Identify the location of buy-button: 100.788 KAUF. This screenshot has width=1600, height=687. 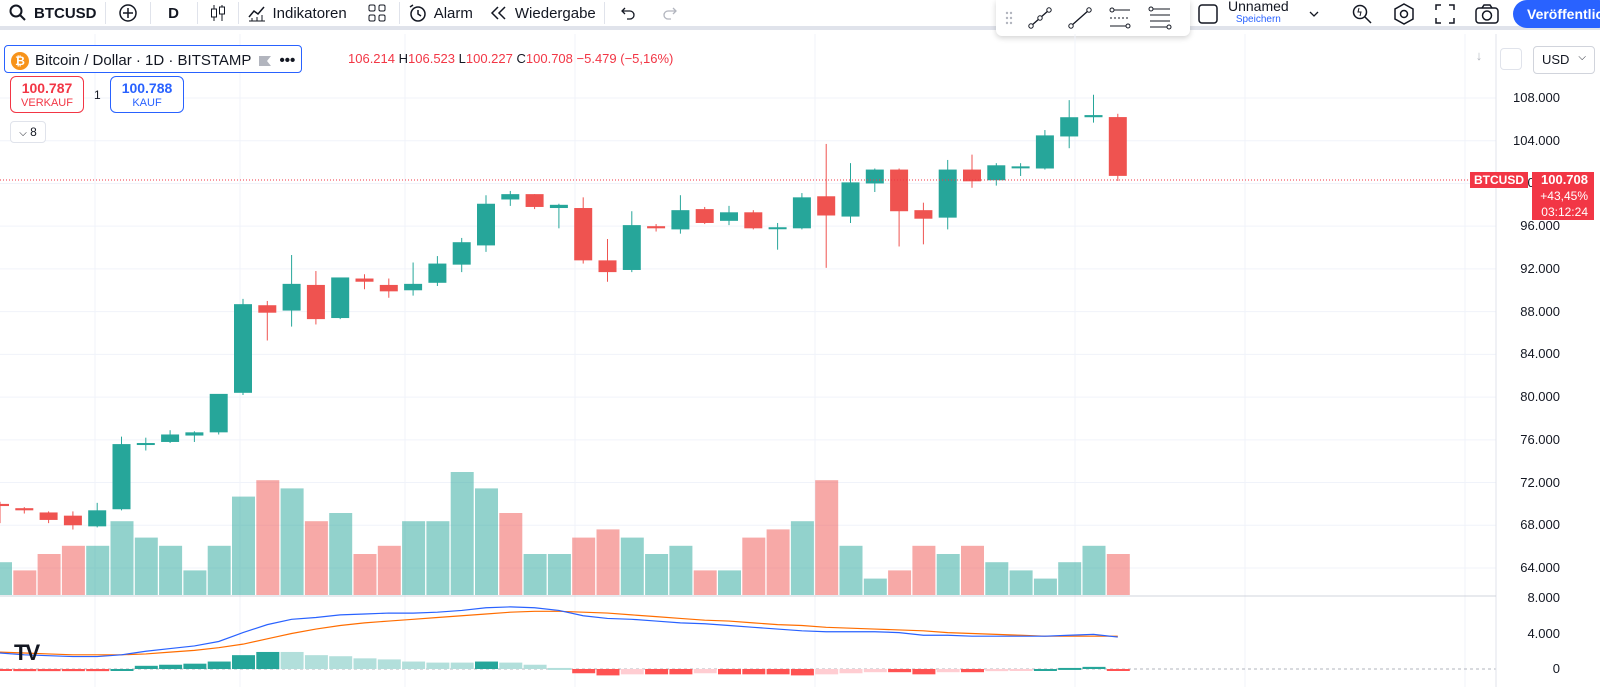
(147, 94).